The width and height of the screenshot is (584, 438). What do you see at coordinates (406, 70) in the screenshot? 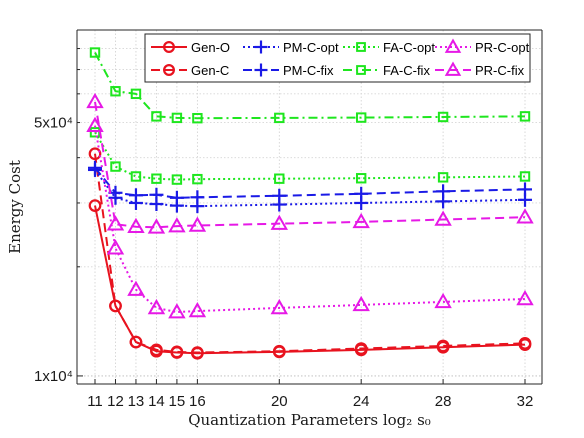
I see `legend-label: FA-C-fix` at bounding box center [406, 70].